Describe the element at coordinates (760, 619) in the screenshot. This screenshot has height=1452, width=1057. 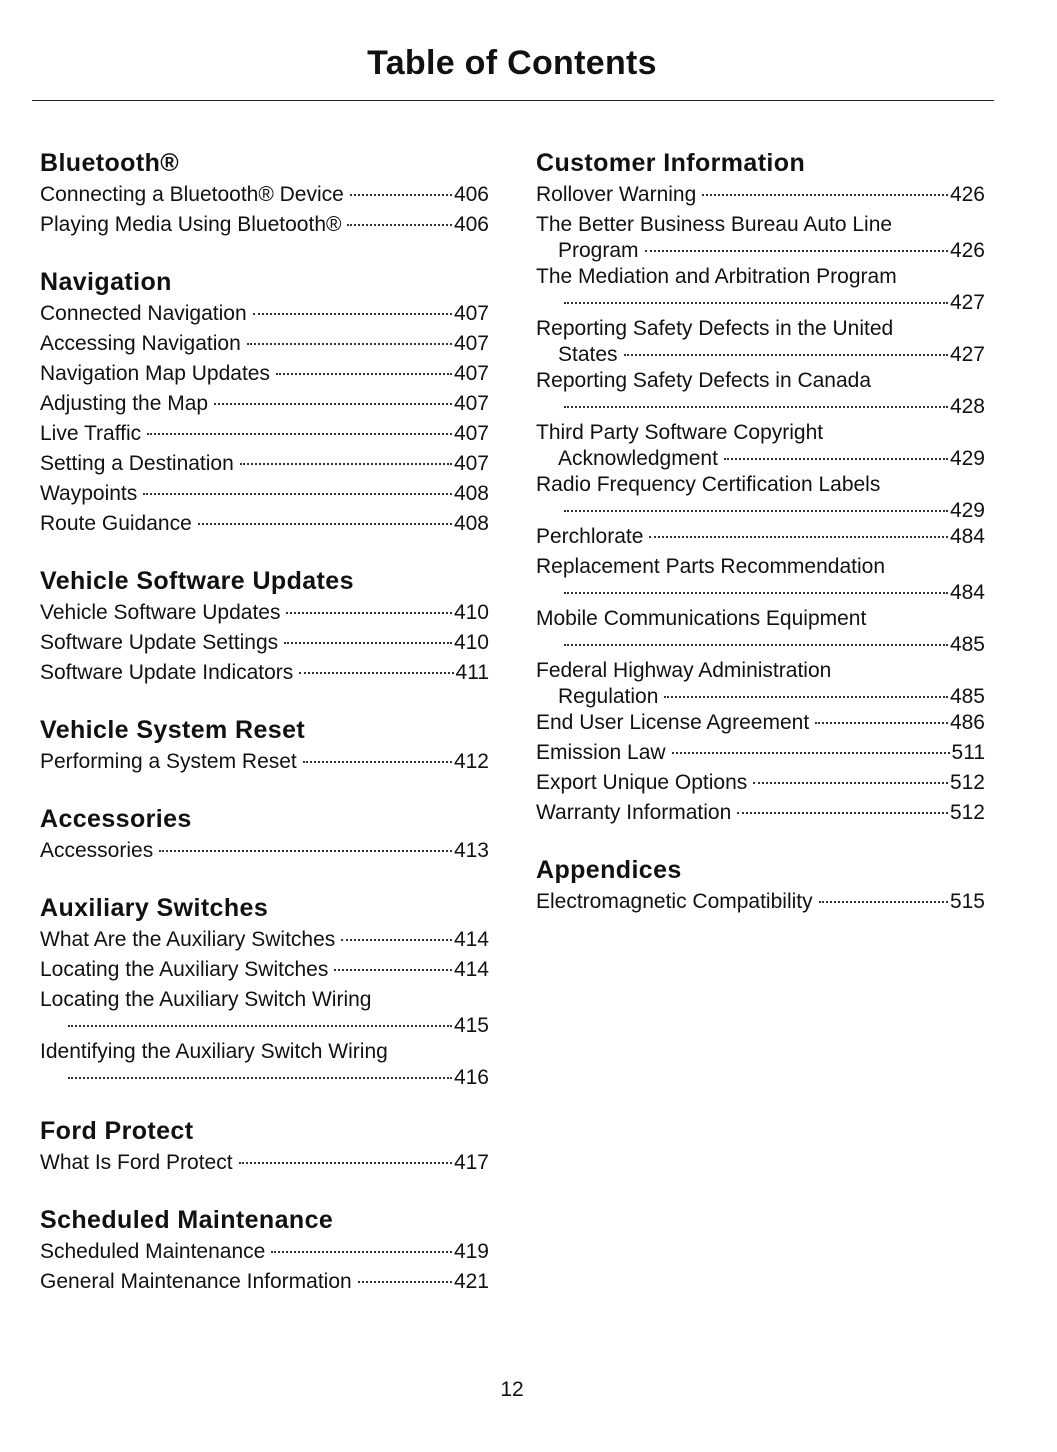
I see `entry-line: Mobile Communications Equipment` at that location.